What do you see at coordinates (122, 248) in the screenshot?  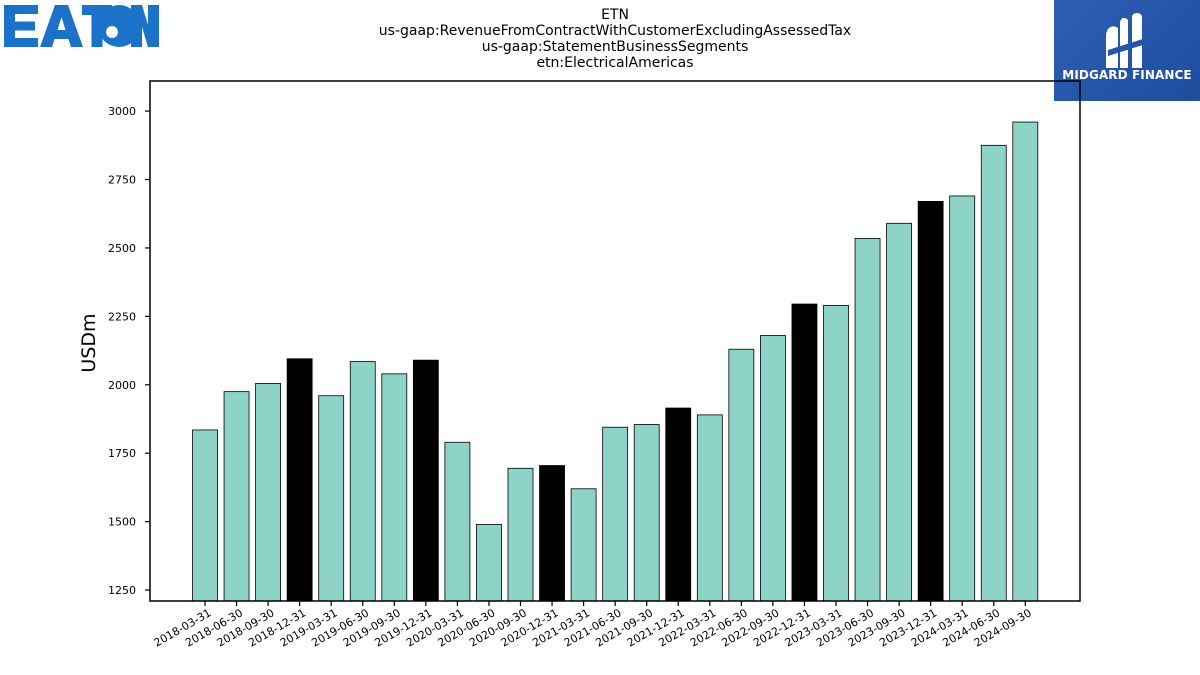 I see `y-tick-label: 2500` at bounding box center [122, 248].